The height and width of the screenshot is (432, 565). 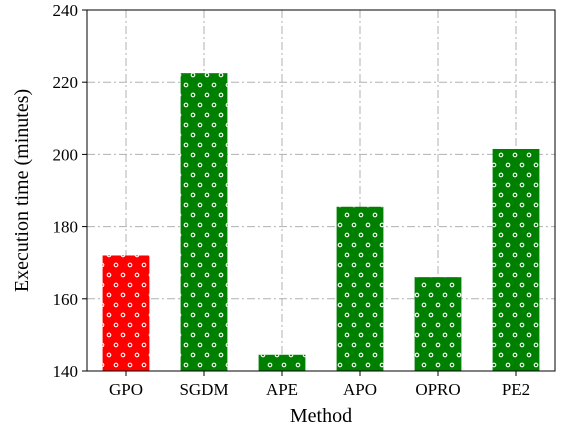 What do you see at coordinates (22, 190) in the screenshot?
I see `y-axis-label: Execution time (minutes)` at bounding box center [22, 190].